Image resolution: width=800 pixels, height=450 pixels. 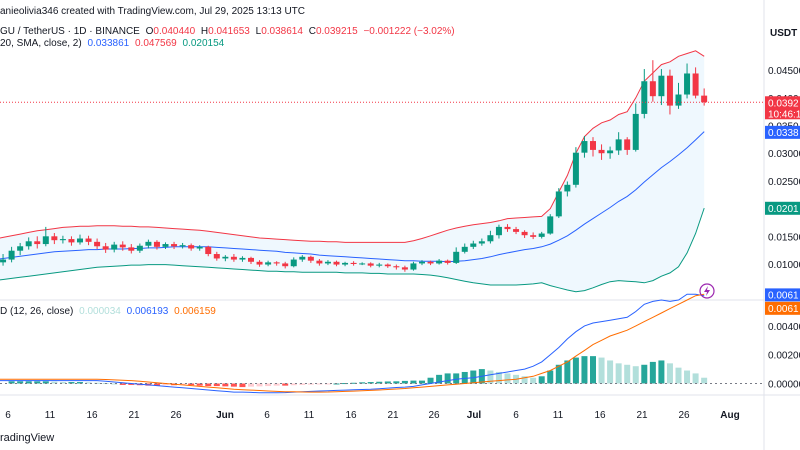 What do you see at coordinates (37, 311) in the screenshot?
I see `macd-label: D (12, 26, close)` at bounding box center [37, 311].